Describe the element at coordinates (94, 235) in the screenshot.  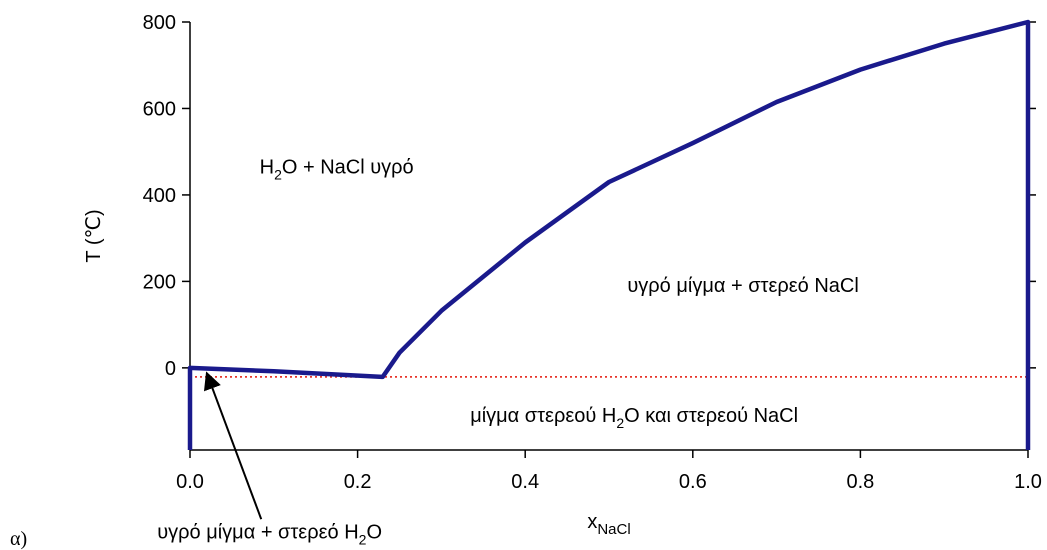
I see `y-axis-label: T (℃)` at that location.